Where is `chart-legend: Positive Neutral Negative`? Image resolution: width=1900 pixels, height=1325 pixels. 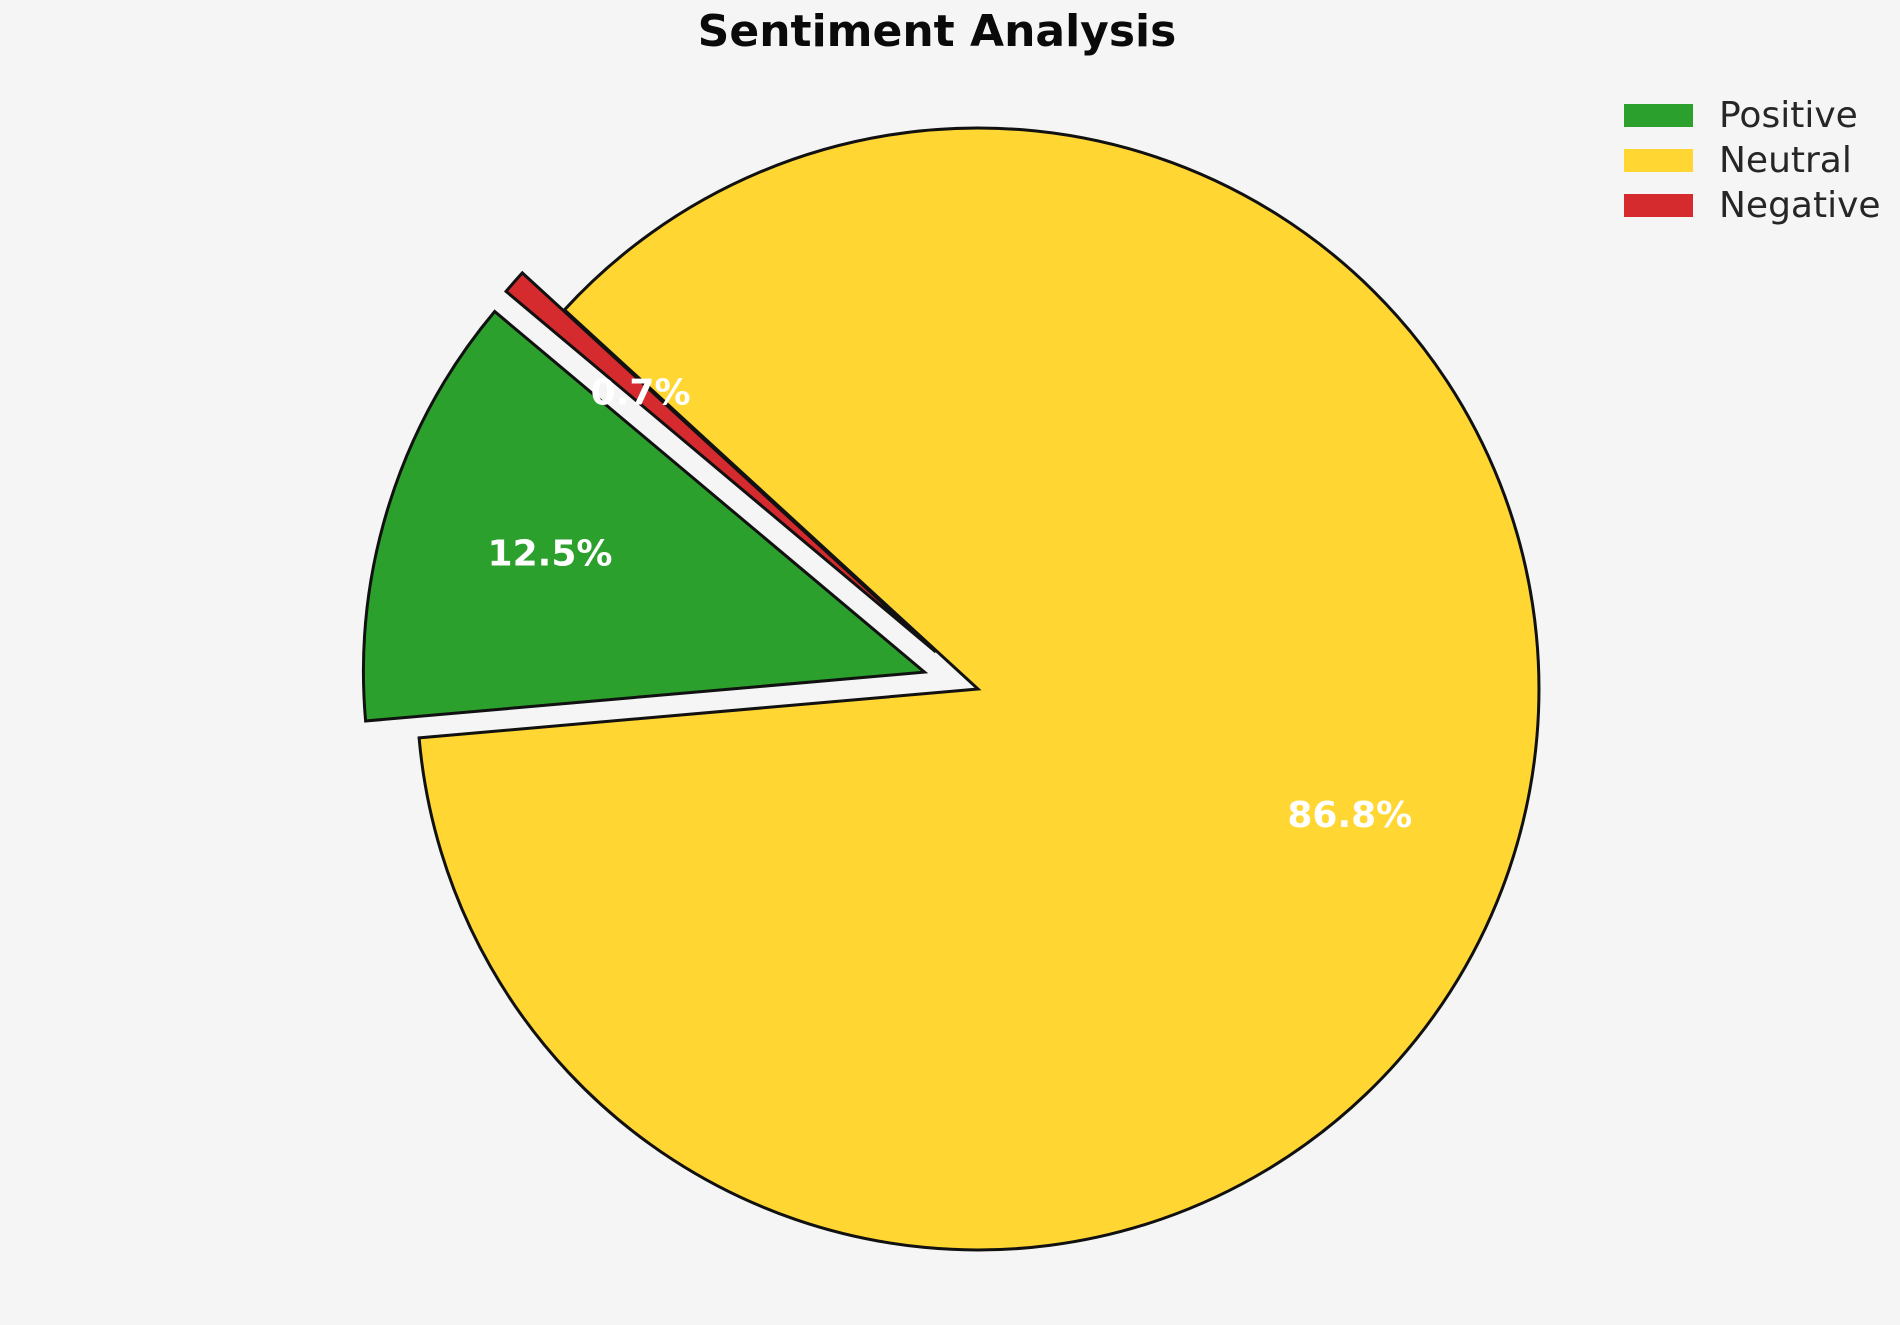
chart-legend: Positive Neutral Negative is located at coordinates (1752, 168).